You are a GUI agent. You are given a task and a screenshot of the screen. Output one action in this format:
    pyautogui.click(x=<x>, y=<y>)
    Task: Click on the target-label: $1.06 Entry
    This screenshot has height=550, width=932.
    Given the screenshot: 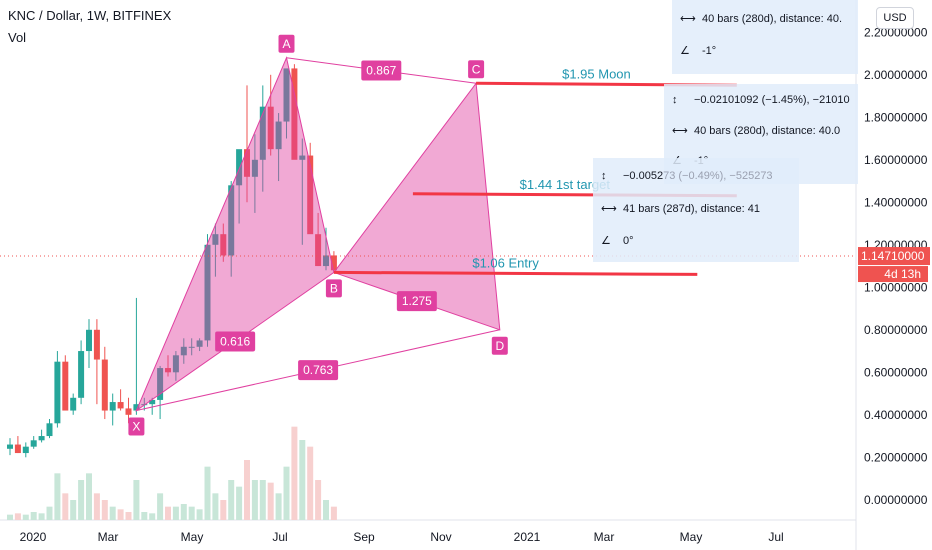 What is the action you would take?
    pyautogui.click(x=505, y=262)
    